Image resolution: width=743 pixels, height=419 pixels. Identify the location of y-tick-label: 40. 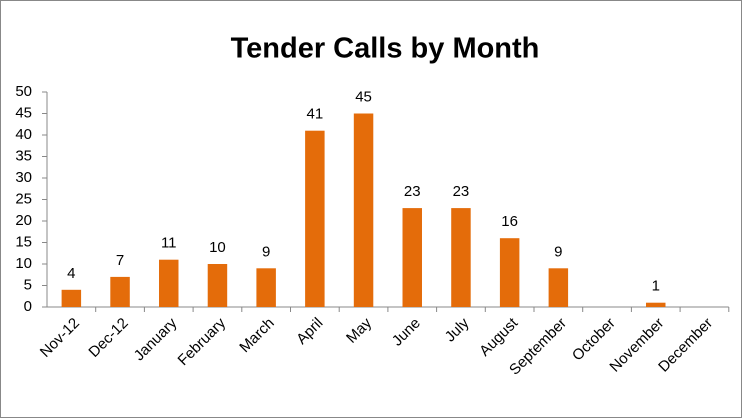
(23, 134).